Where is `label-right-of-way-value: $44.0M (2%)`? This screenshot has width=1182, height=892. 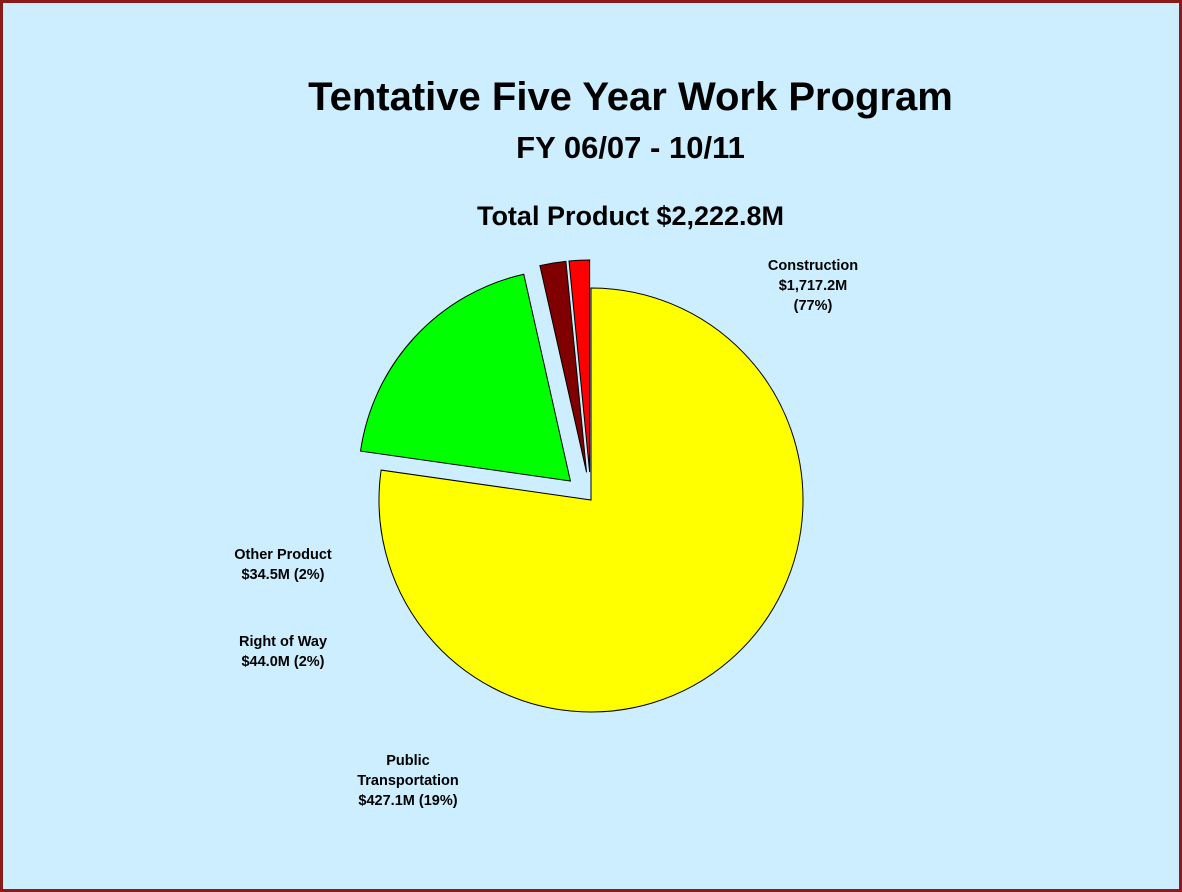 label-right-of-way-value: $44.0M (2%) is located at coordinates (283, 662).